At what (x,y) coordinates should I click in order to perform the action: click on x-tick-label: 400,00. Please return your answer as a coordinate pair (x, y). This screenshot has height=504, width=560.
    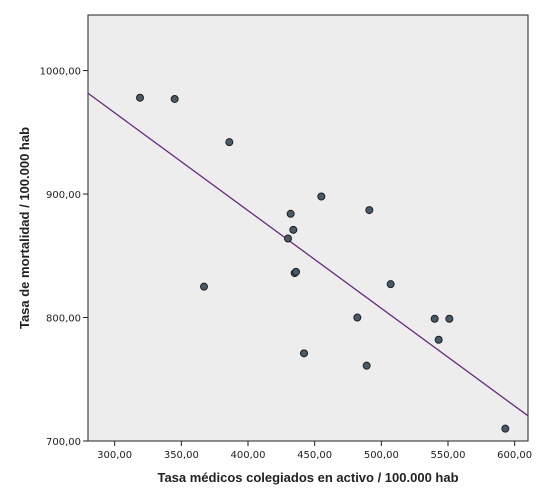
    Looking at the image, I should click on (248, 455).